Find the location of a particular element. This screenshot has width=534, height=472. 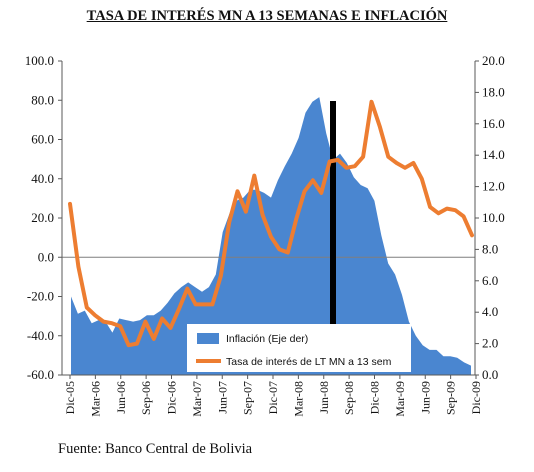

x-tick-label: Mar-08 is located at coordinates (298, 399).